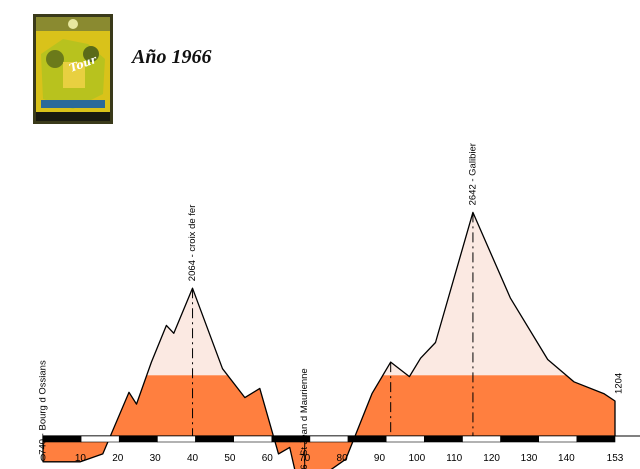 The width and height of the screenshot is (640, 469). Describe the element at coordinates (619, 383) in the screenshot. I see `marker-label-5: 1204` at that location.